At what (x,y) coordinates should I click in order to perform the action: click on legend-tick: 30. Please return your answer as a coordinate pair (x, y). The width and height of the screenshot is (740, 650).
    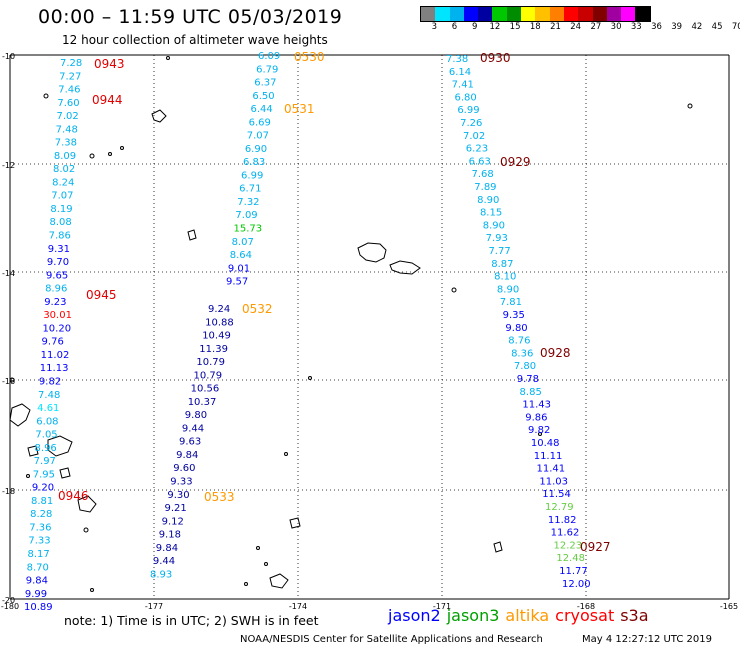
    Looking at the image, I should click on (616, 27).